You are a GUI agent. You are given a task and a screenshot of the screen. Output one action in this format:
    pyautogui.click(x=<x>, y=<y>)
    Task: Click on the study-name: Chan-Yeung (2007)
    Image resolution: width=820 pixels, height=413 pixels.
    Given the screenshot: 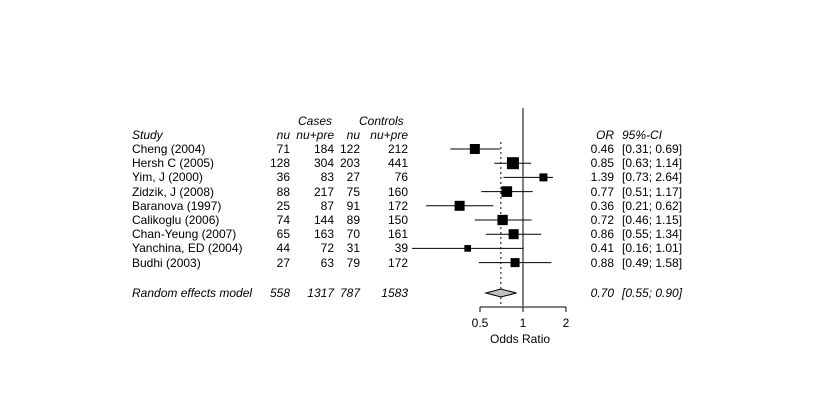 What is the action you would take?
    pyautogui.click(x=184, y=234)
    